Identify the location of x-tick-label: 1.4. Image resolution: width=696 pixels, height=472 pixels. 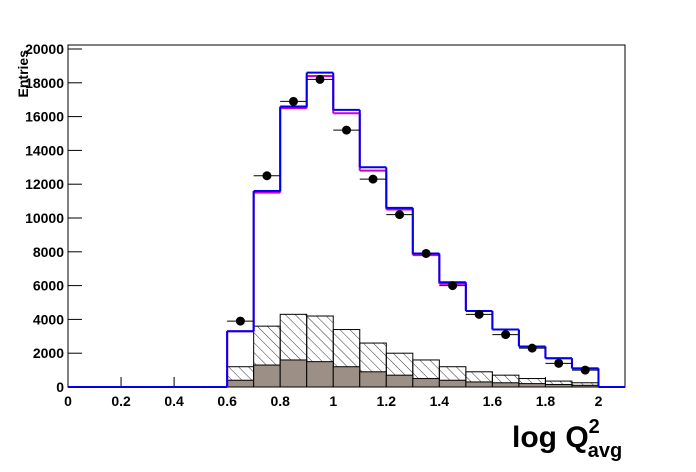
(440, 401).